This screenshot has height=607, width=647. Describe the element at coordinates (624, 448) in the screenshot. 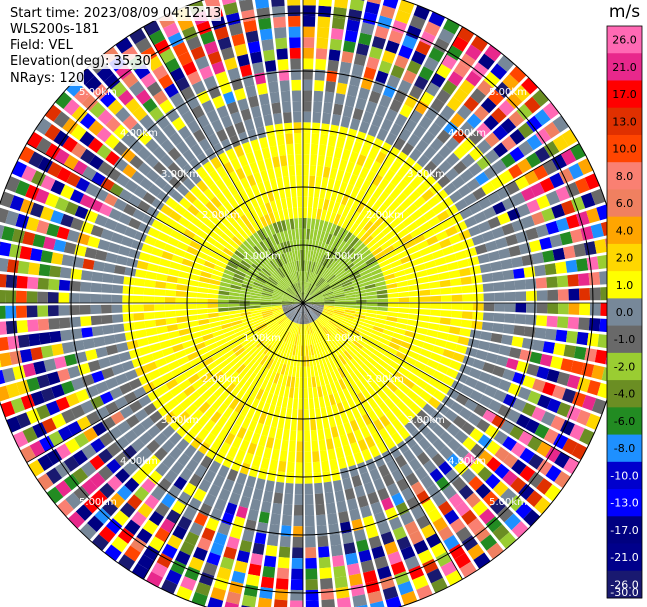

I see `colorbar-tick-label: -8.0` at that location.